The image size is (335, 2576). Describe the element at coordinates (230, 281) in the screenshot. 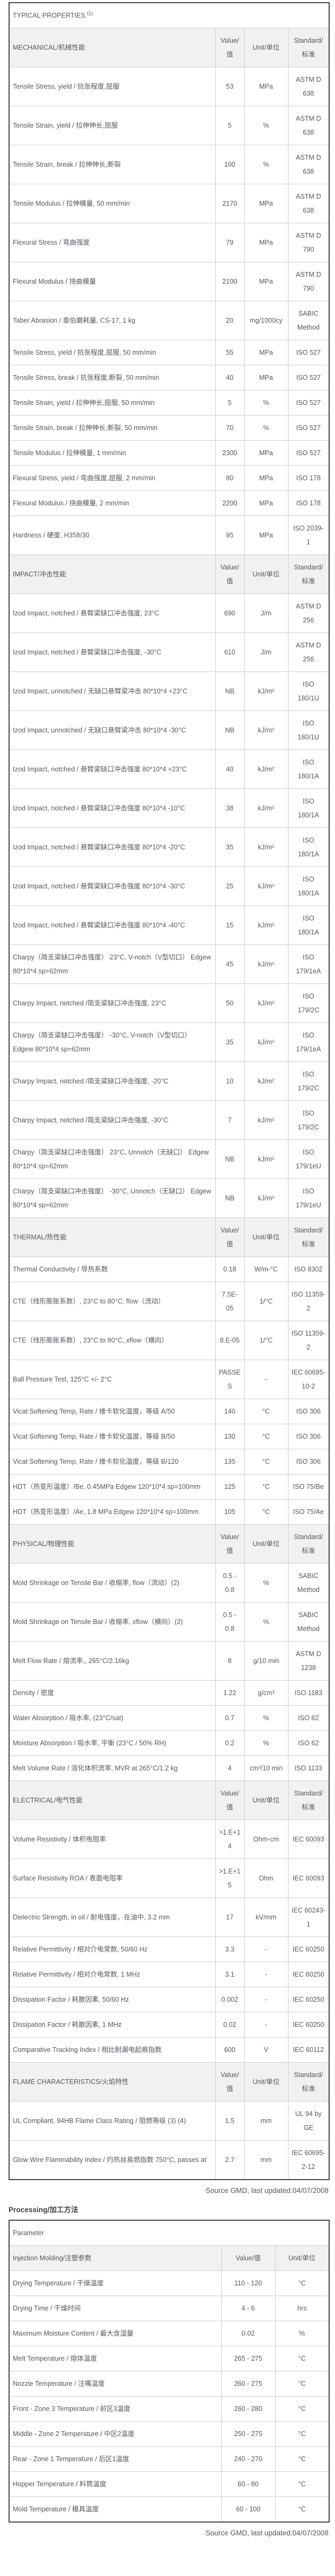

I see `value-cell: 2100` at that location.